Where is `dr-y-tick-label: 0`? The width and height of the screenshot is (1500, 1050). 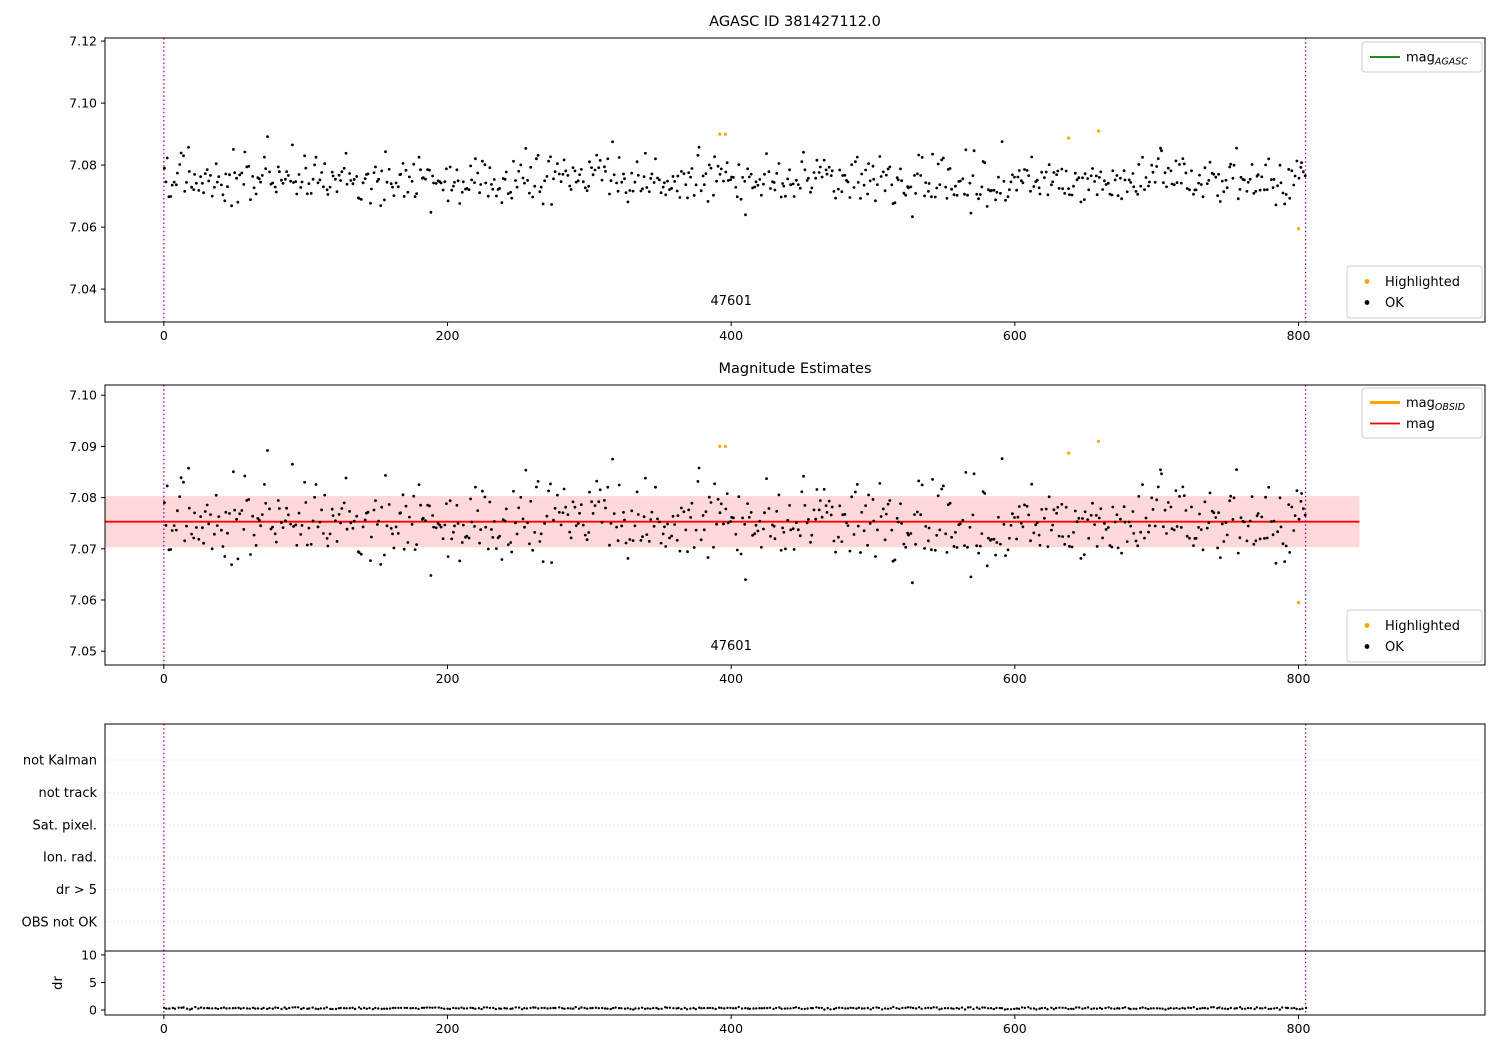 dr-y-tick-label: 0 is located at coordinates (93, 1010).